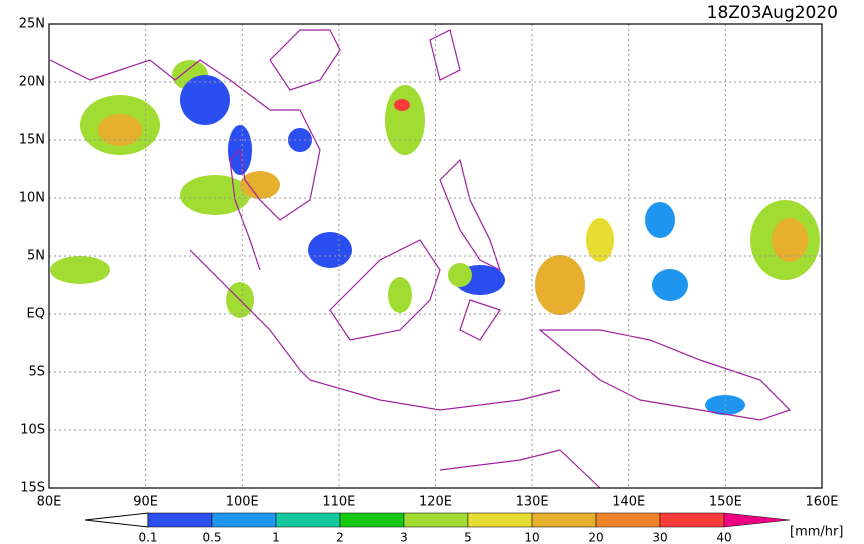  What do you see at coordinates (404, 537) in the screenshot?
I see `colorbar-label: 3` at bounding box center [404, 537].